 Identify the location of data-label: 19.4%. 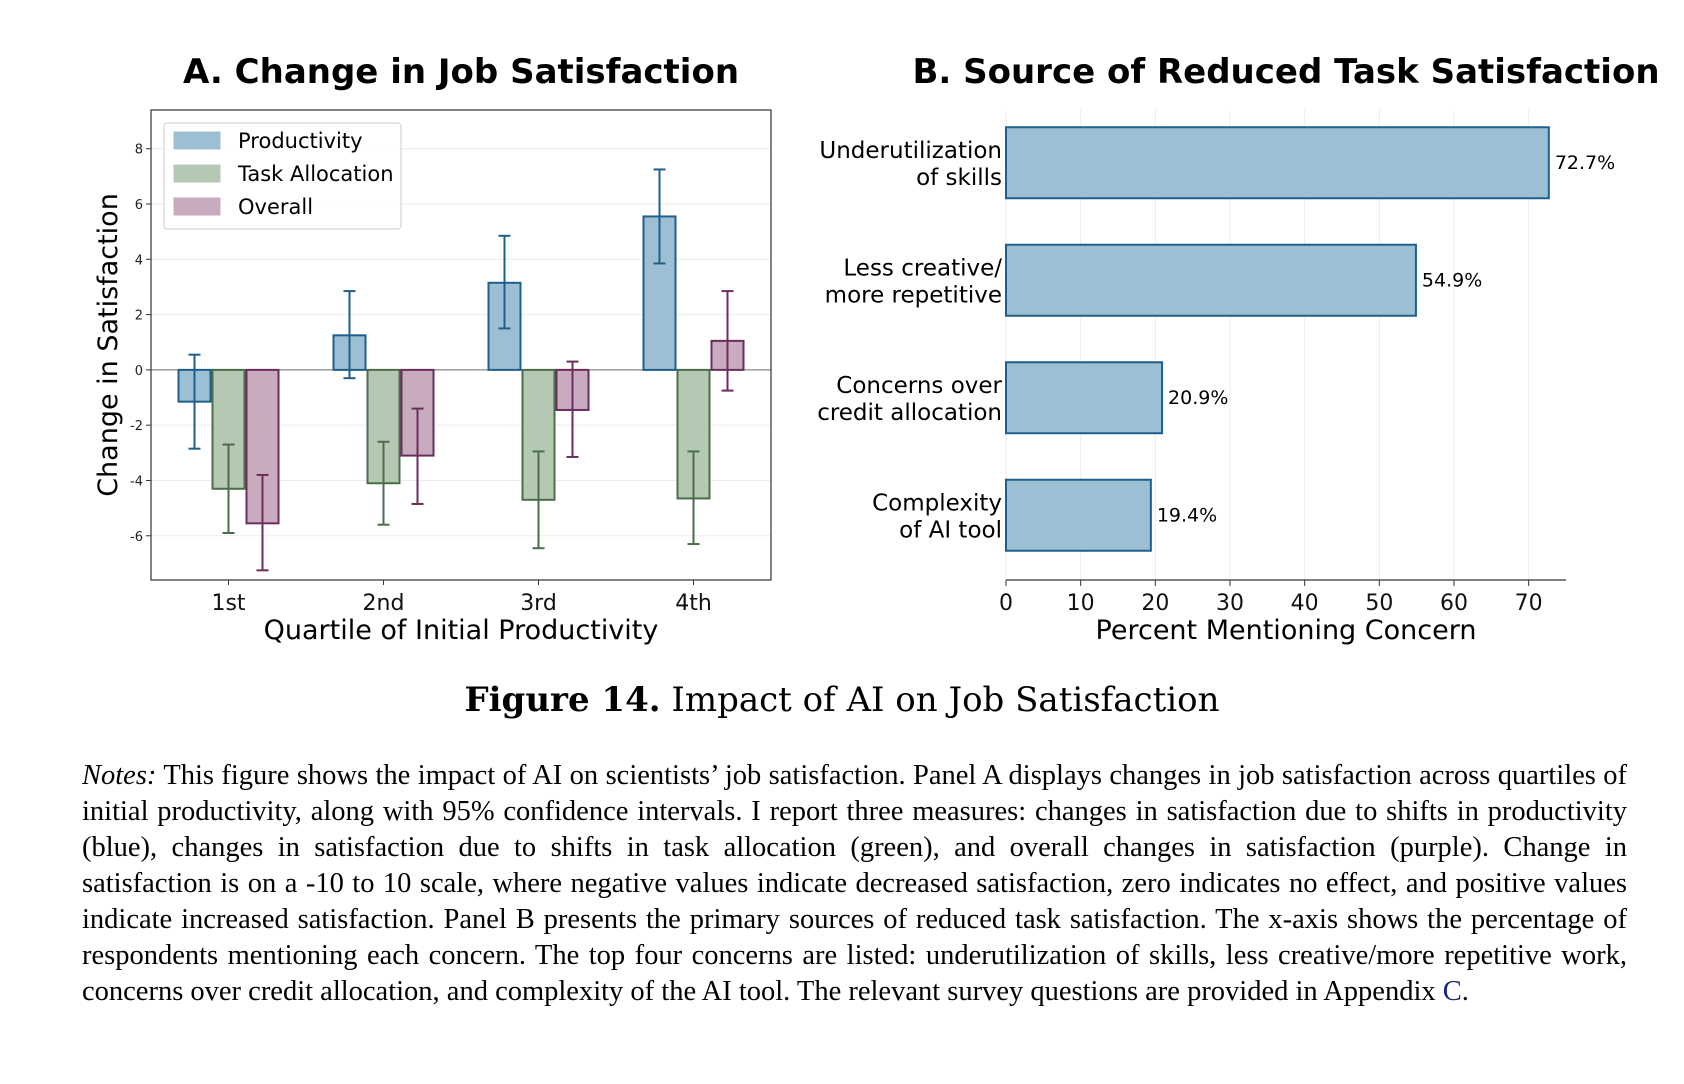
(1187, 515).